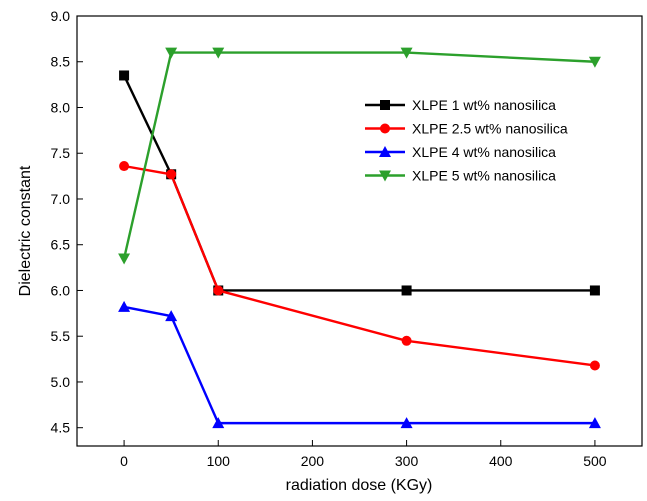  Describe the element at coordinates (313, 461) in the screenshot. I see `x-tick-label: 200` at that location.